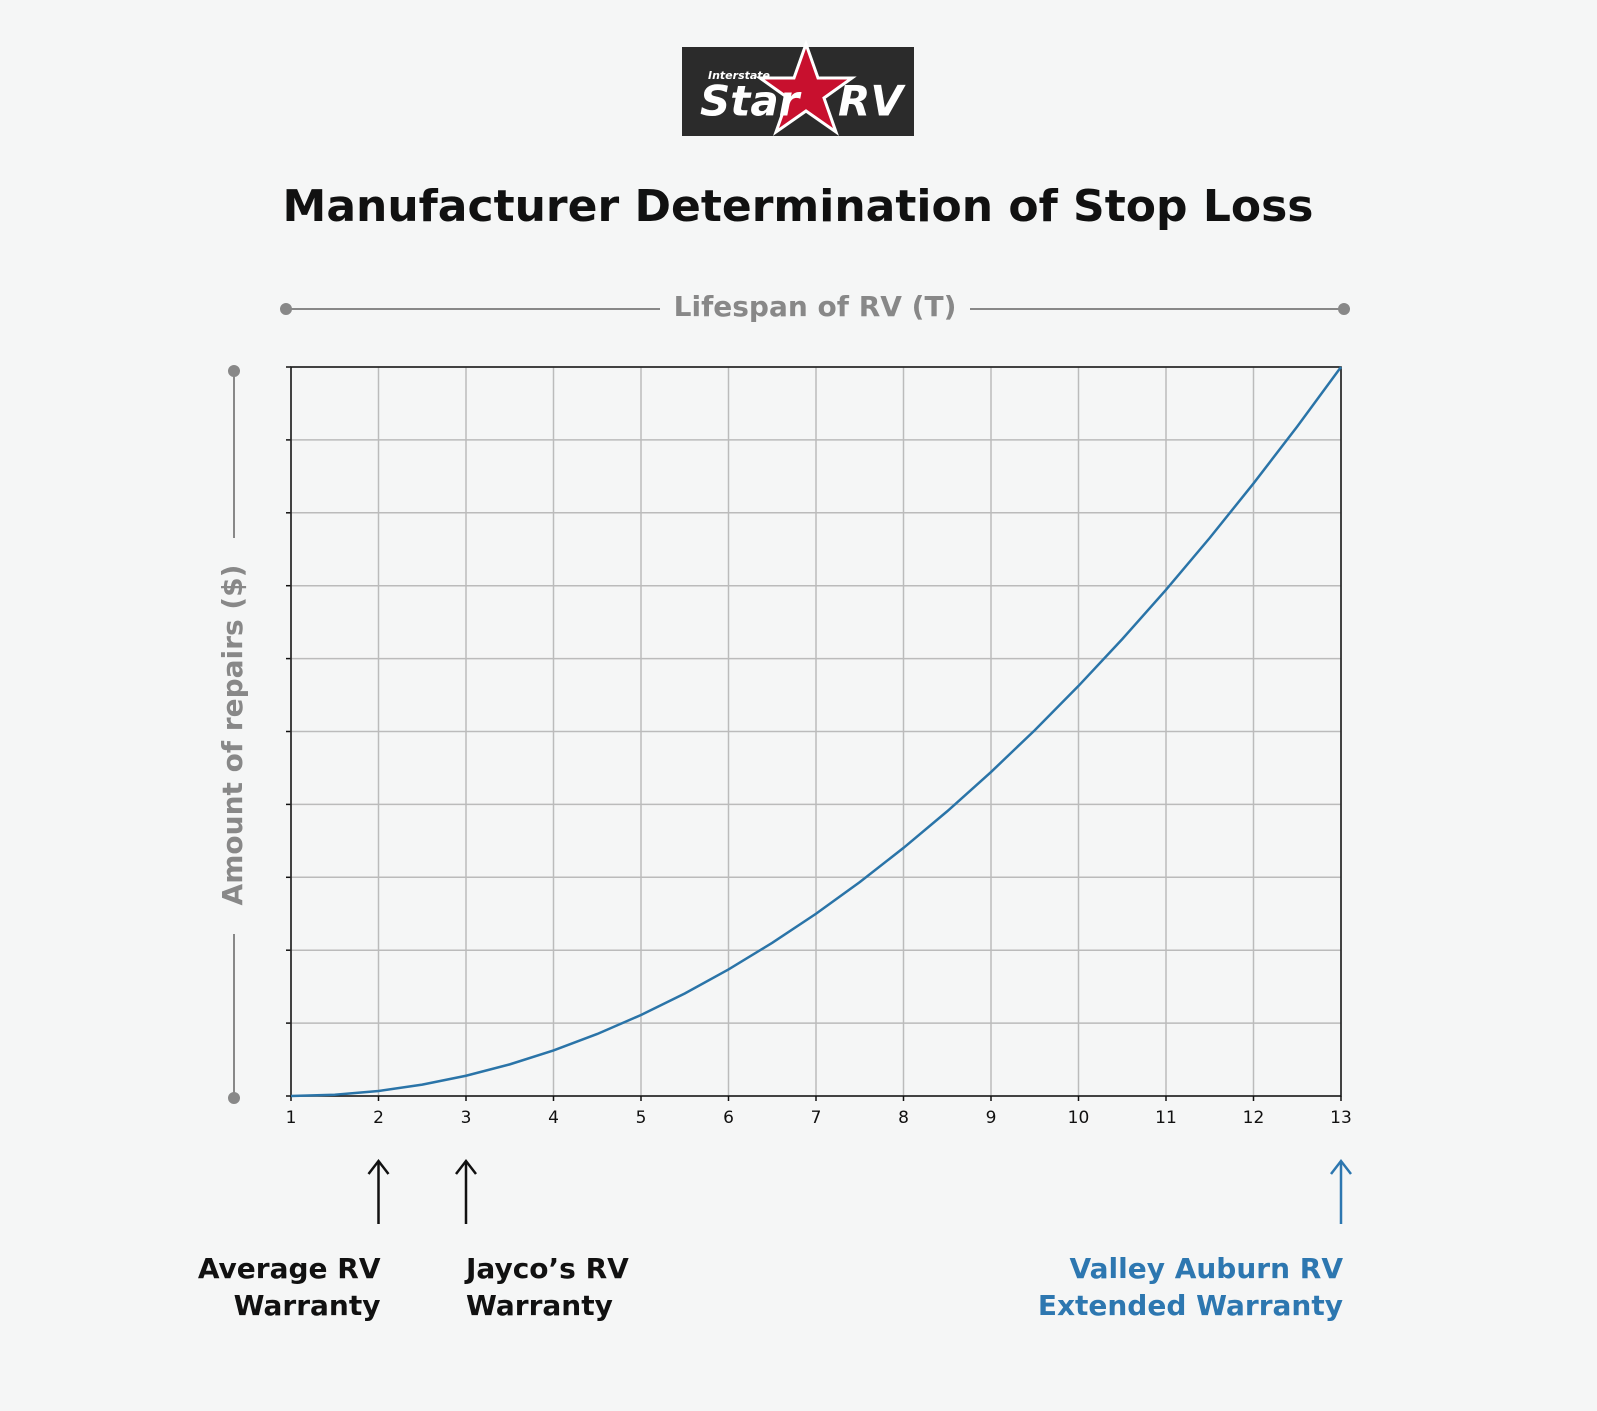 The height and width of the screenshot is (1411, 1597). I want to click on logo-left: Star, so click(751, 101).